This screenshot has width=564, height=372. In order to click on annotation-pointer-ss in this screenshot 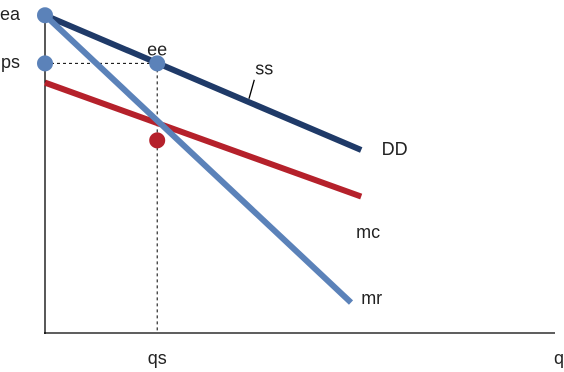, I will do `click(251, 89)`.